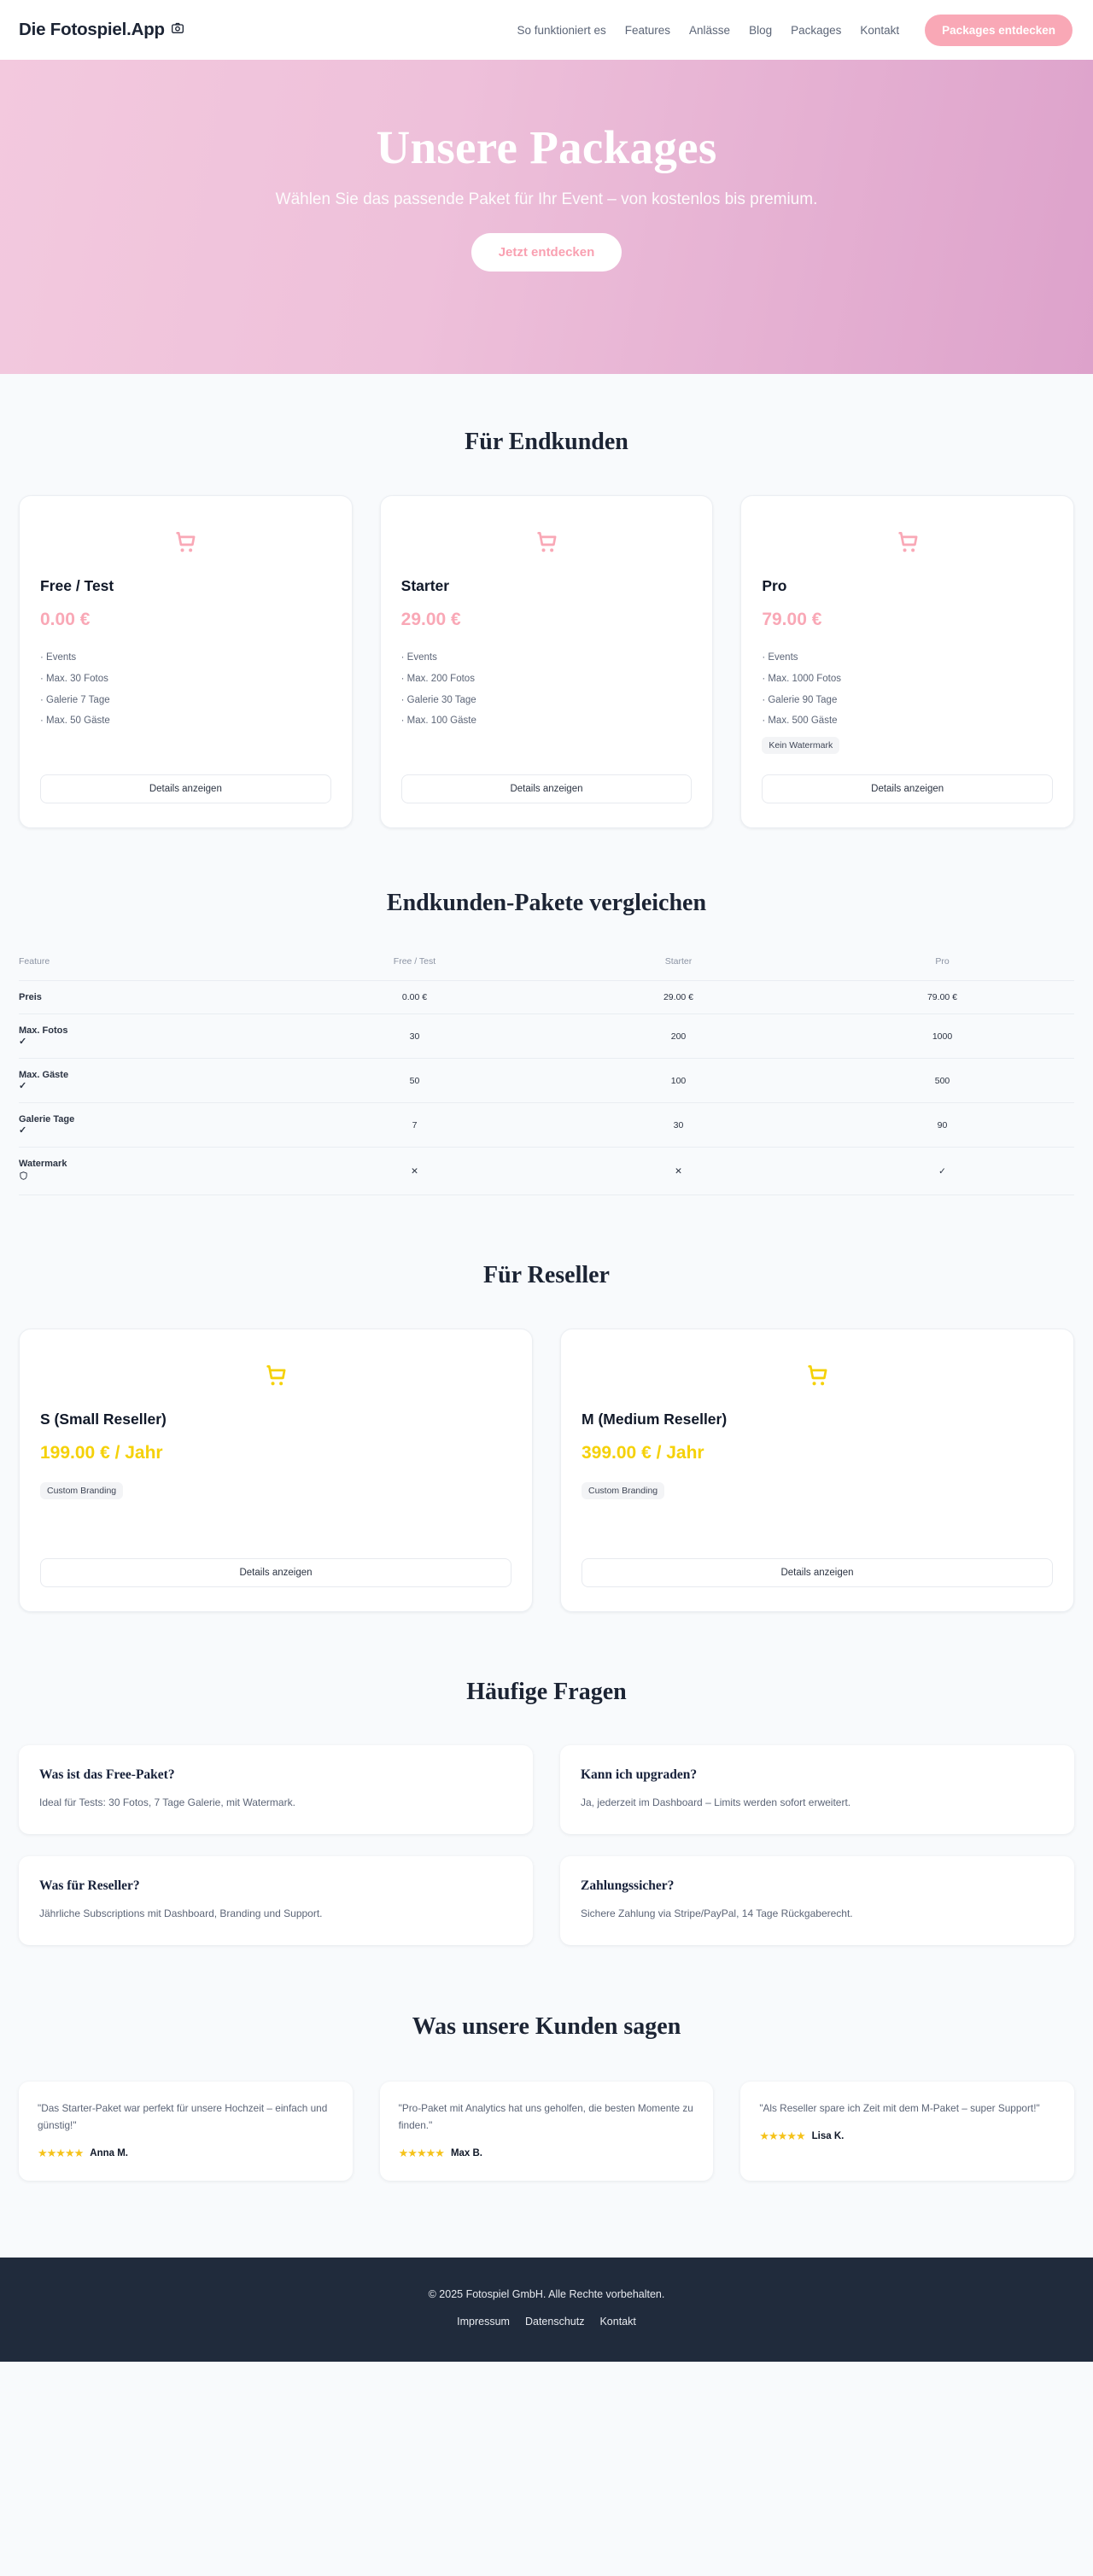  I want to click on cell-value: 30, so click(414, 1036).